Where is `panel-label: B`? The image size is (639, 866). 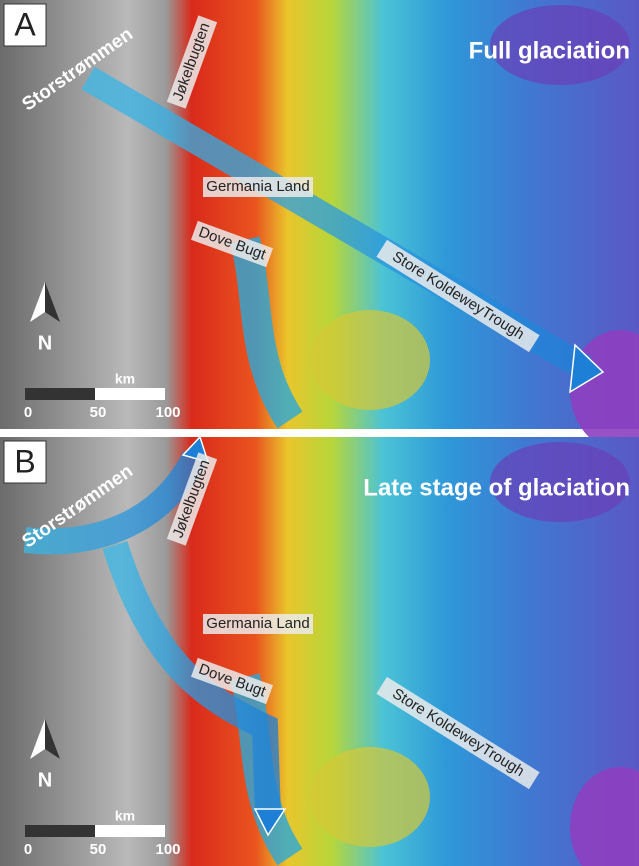 panel-label: B is located at coordinates (24, 461).